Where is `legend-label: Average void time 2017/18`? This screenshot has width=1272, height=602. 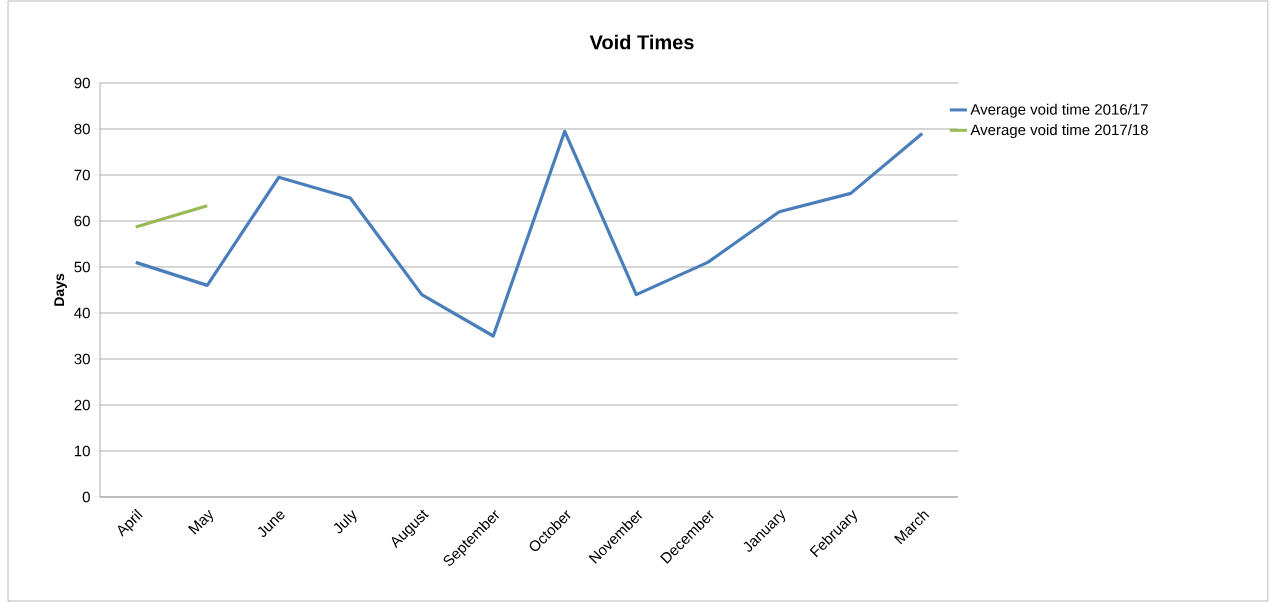 legend-label: Average void time 2017/18 is located at coordinates (1059, 131).